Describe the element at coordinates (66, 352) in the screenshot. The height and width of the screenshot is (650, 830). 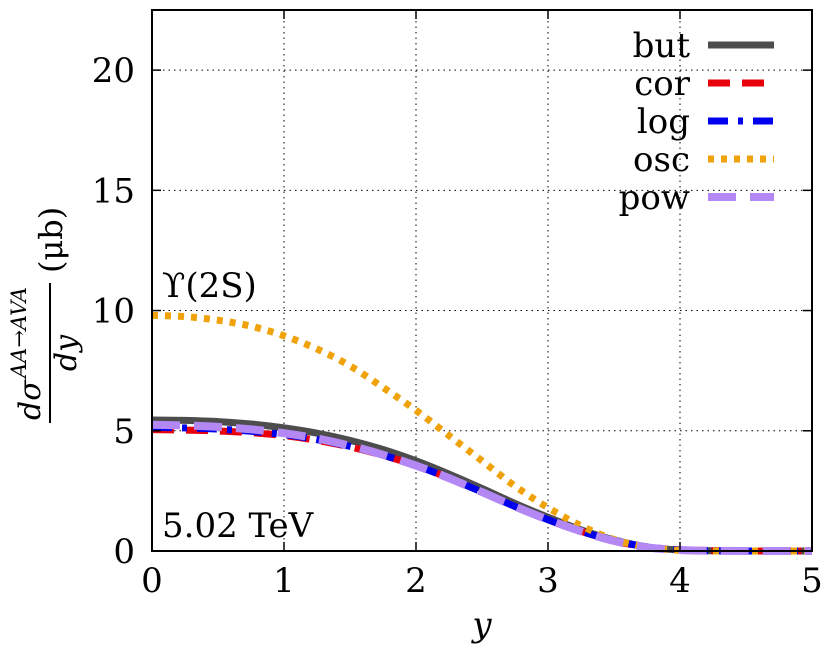
I see `y-axis-label-denominator: dy` at that location.